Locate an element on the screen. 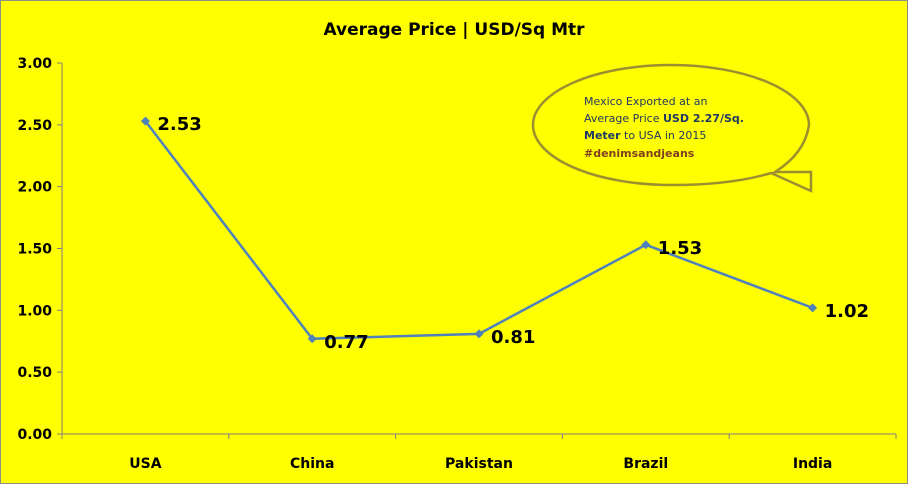 The height and width of the screenshot is (484, 908). data-point-brazil is located at coordinates (646, 245).